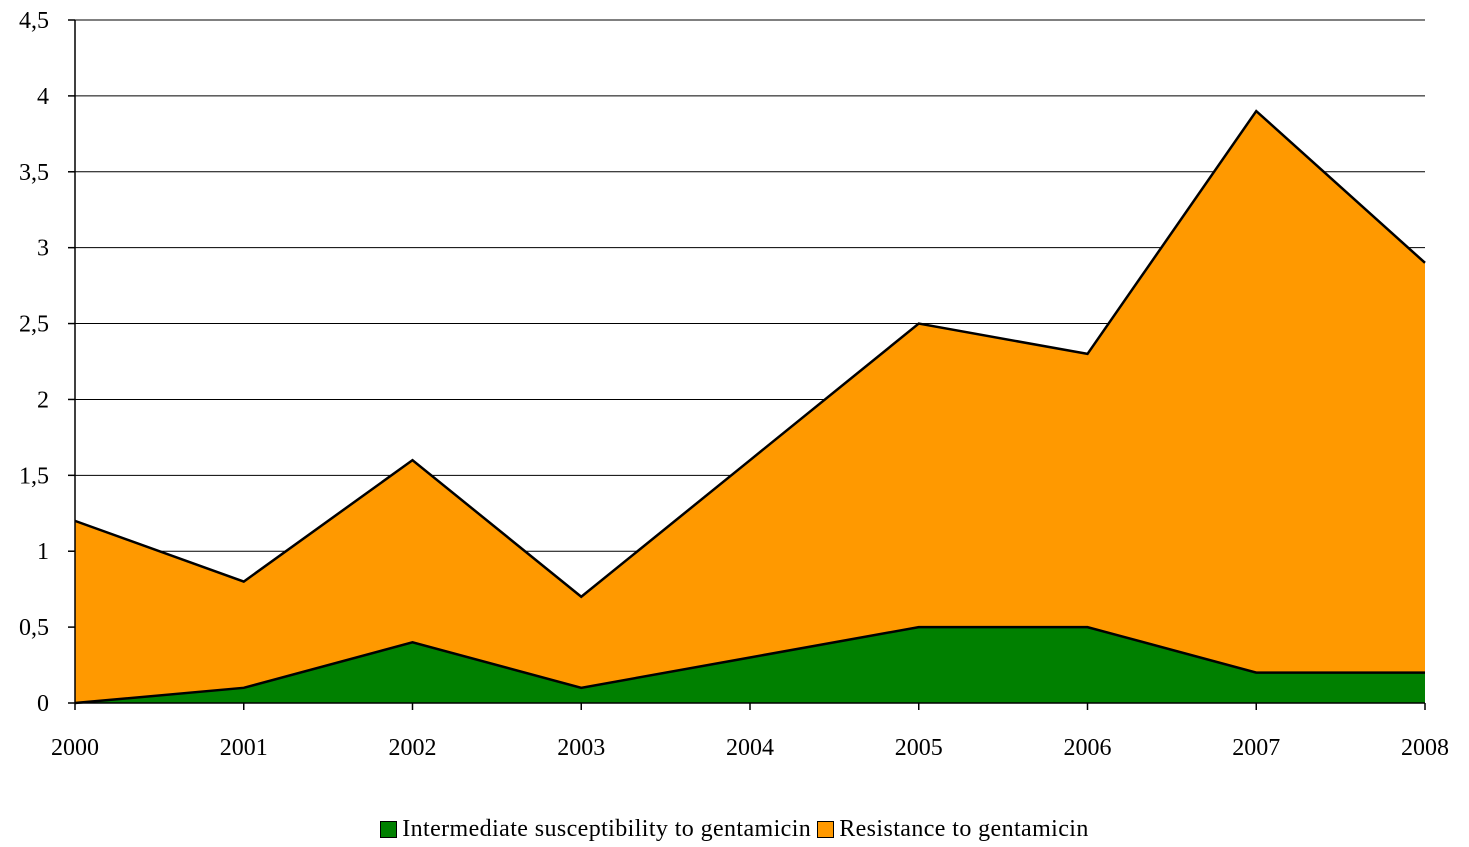 The width and height of the screenshot is (1469, 847). I want to click on y-tick-label-2: 1, so click(43, 552).